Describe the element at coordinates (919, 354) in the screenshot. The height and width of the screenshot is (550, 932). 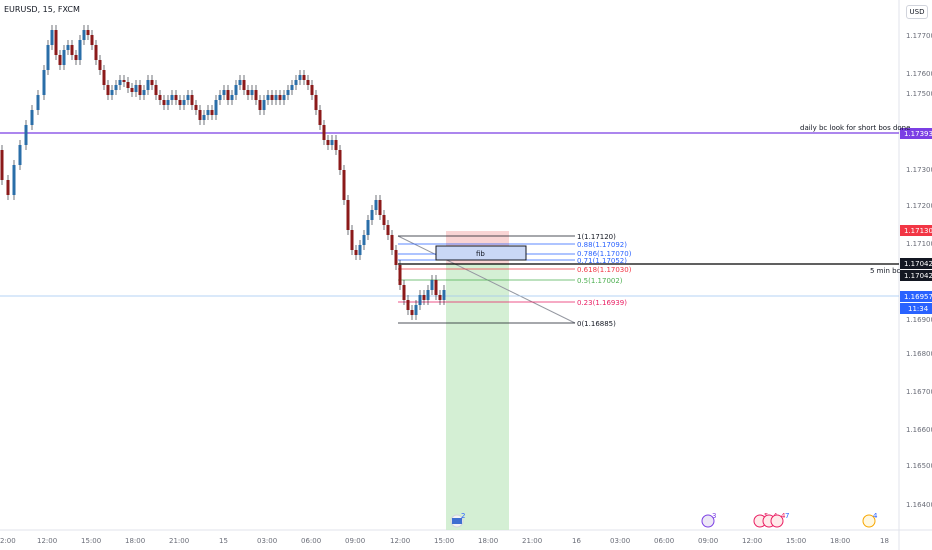
I see `price-tick: 1.16800` at that location.